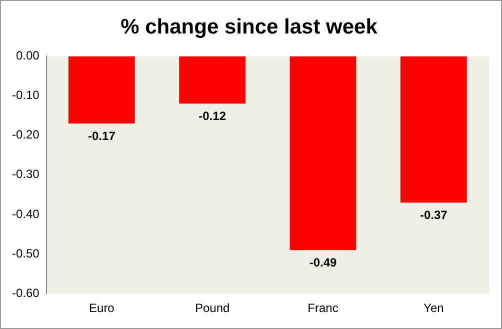 Image resolution: width=502 pixels, height=329 pixels. I want to click on data-label: -0.17, so click(102, 135).